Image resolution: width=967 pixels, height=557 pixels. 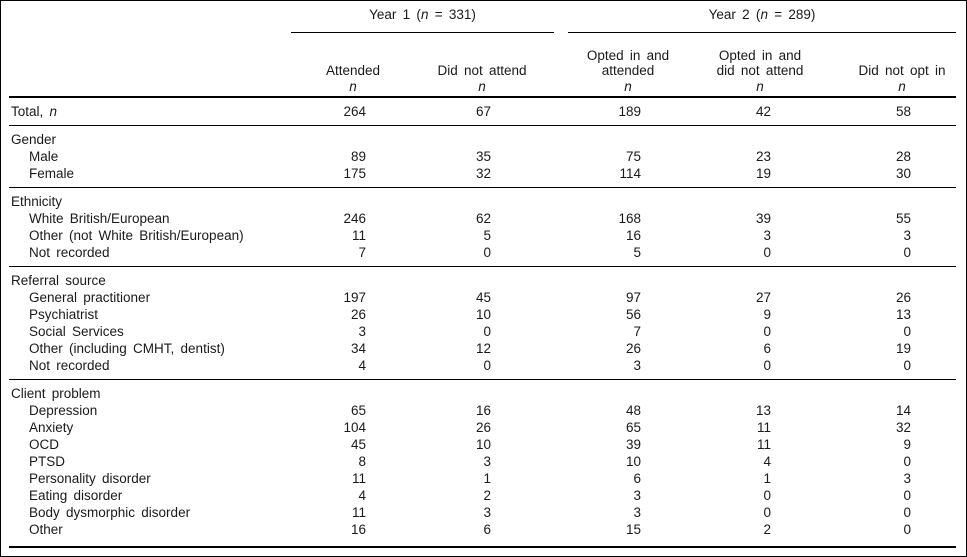 I want to click on col-header-opted-in-did-not-attend: Opted in and did not attend n, so click(x=760, y=65).